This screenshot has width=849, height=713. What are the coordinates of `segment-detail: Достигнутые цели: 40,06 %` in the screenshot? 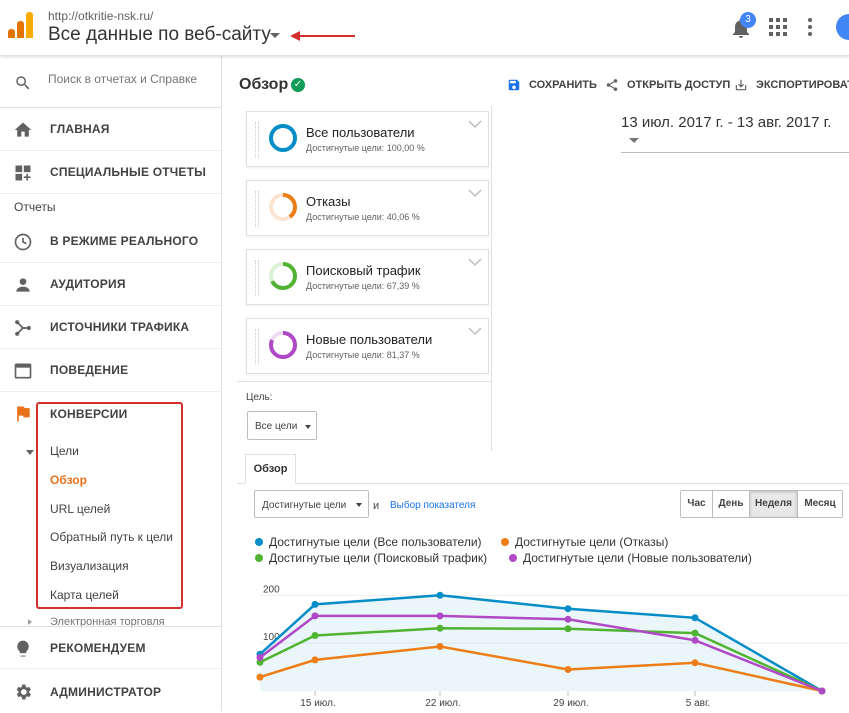 It's located at (363, 217).